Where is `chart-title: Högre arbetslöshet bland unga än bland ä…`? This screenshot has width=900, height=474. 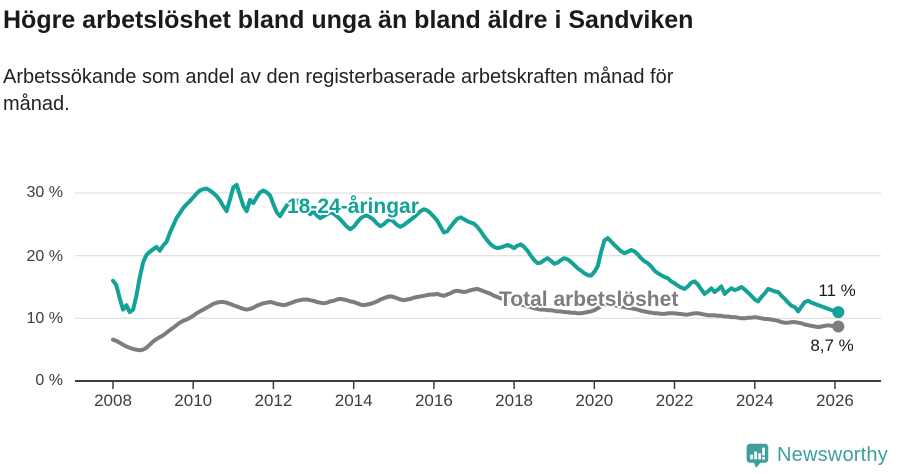
chart-title: Högre arbetslöshet bland unga än bland ä… is located at coordinates (348, 20).